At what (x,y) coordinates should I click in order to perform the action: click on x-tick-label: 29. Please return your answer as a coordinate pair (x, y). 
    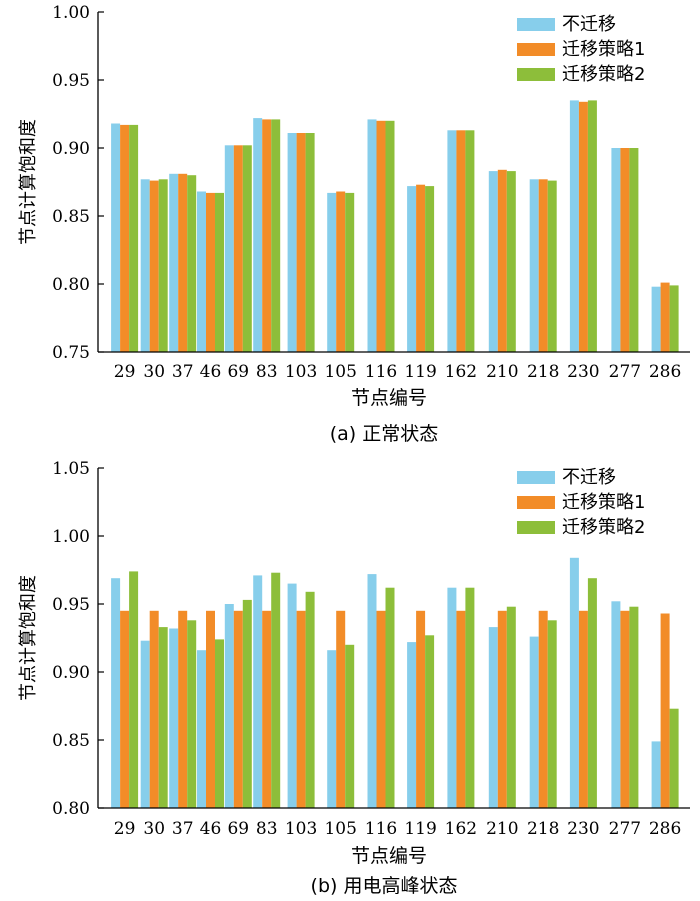
    Looking at the image, I should click on (125, 372).